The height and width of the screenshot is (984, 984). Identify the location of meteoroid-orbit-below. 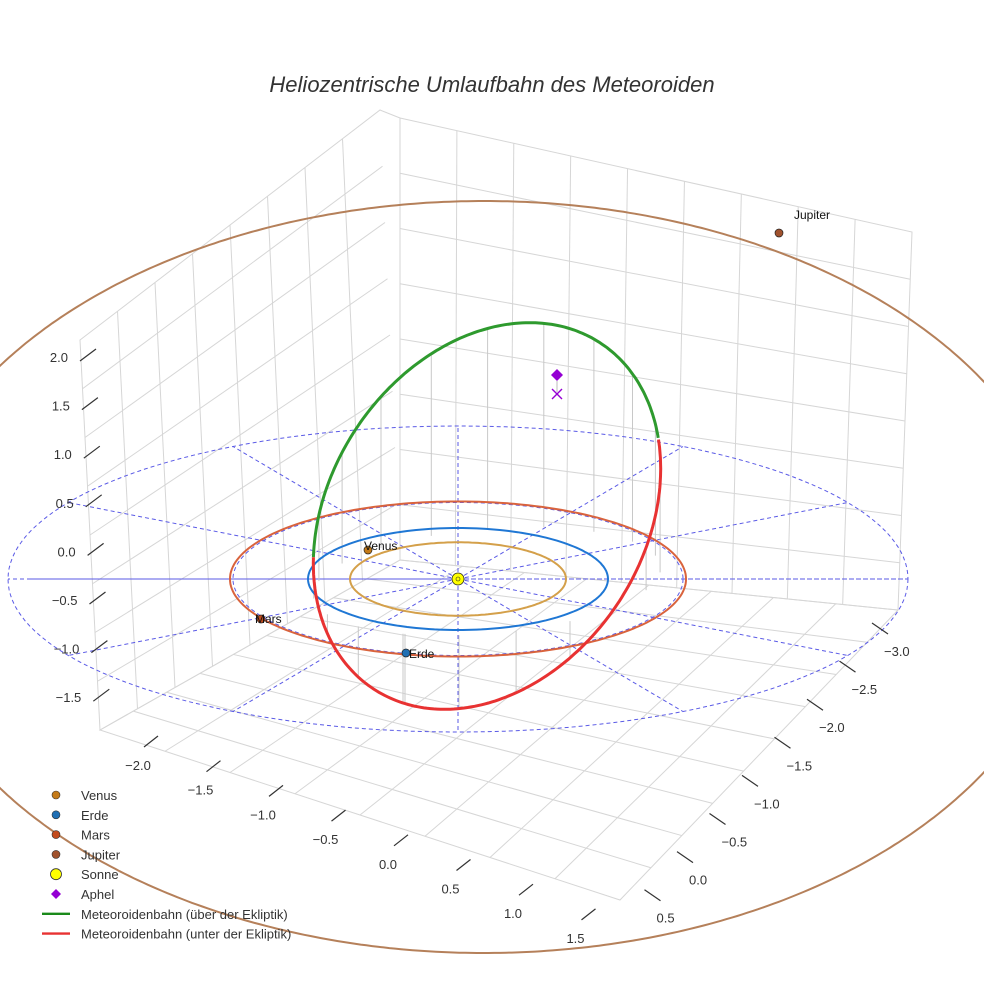
(487, 575).